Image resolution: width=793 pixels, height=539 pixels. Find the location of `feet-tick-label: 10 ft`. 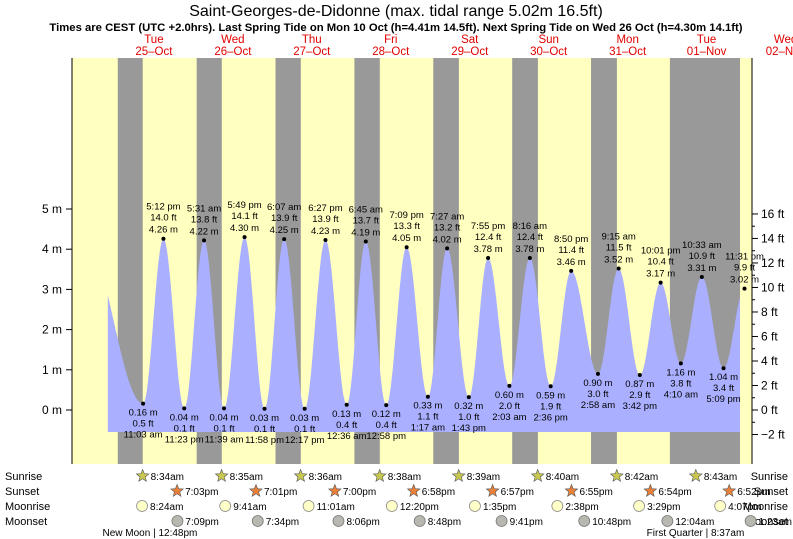

feet-tick-label: 10 ft is located at coordinates (773, 287).